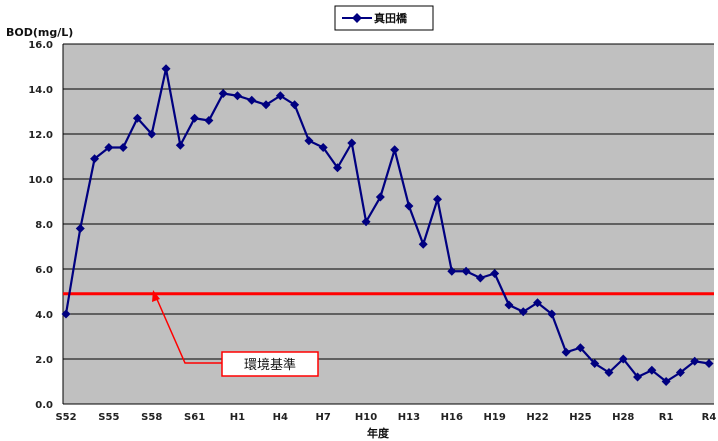  I want to click on x-axis-title: 年度, so click(378, 433).